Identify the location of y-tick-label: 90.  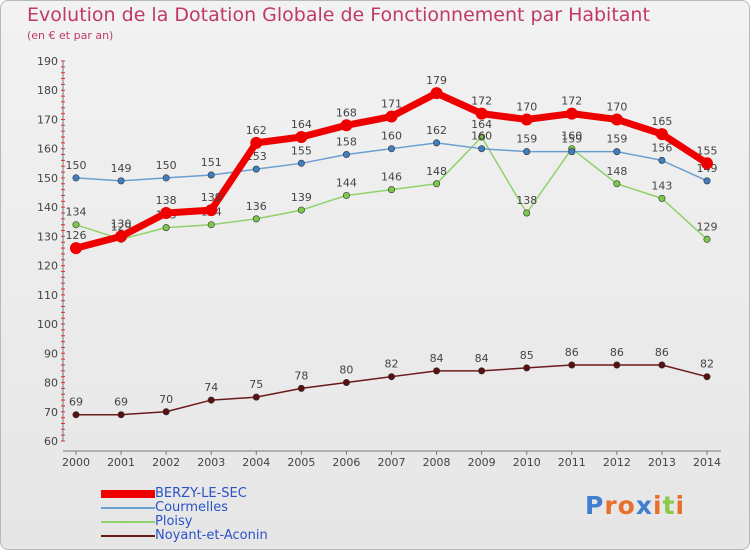
(51, 353).